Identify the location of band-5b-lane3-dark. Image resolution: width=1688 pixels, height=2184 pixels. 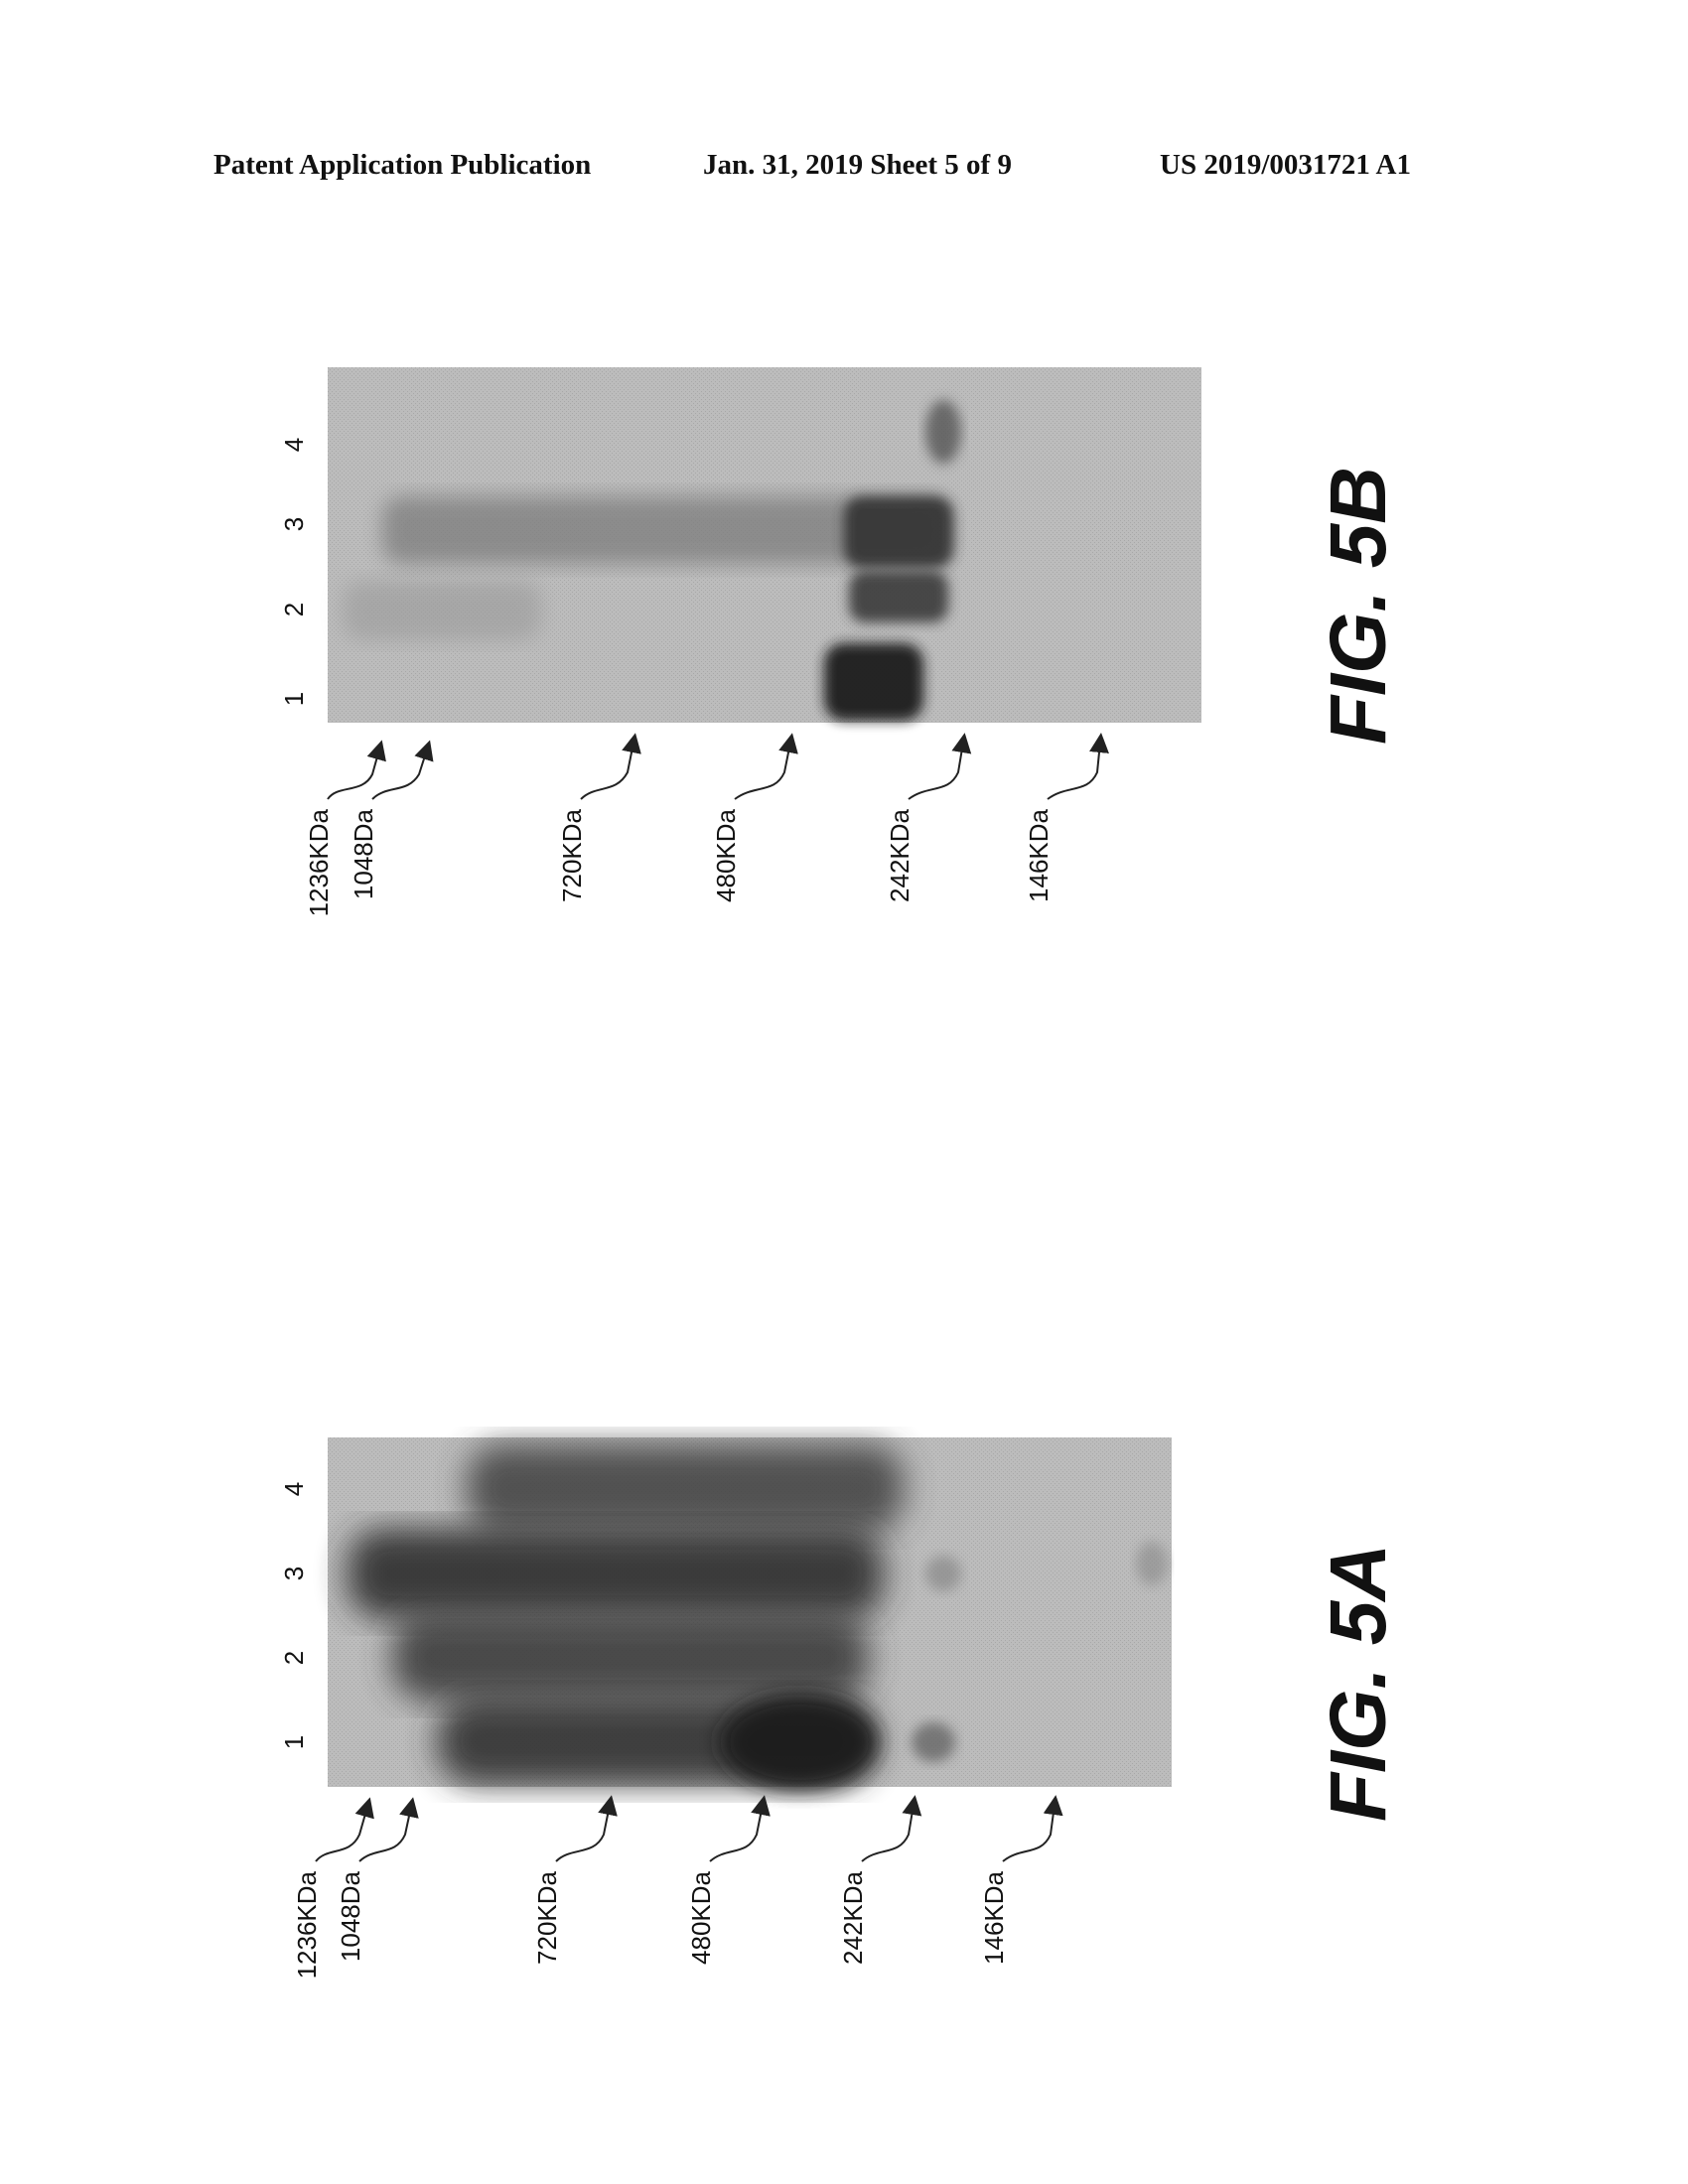
(898, 532).